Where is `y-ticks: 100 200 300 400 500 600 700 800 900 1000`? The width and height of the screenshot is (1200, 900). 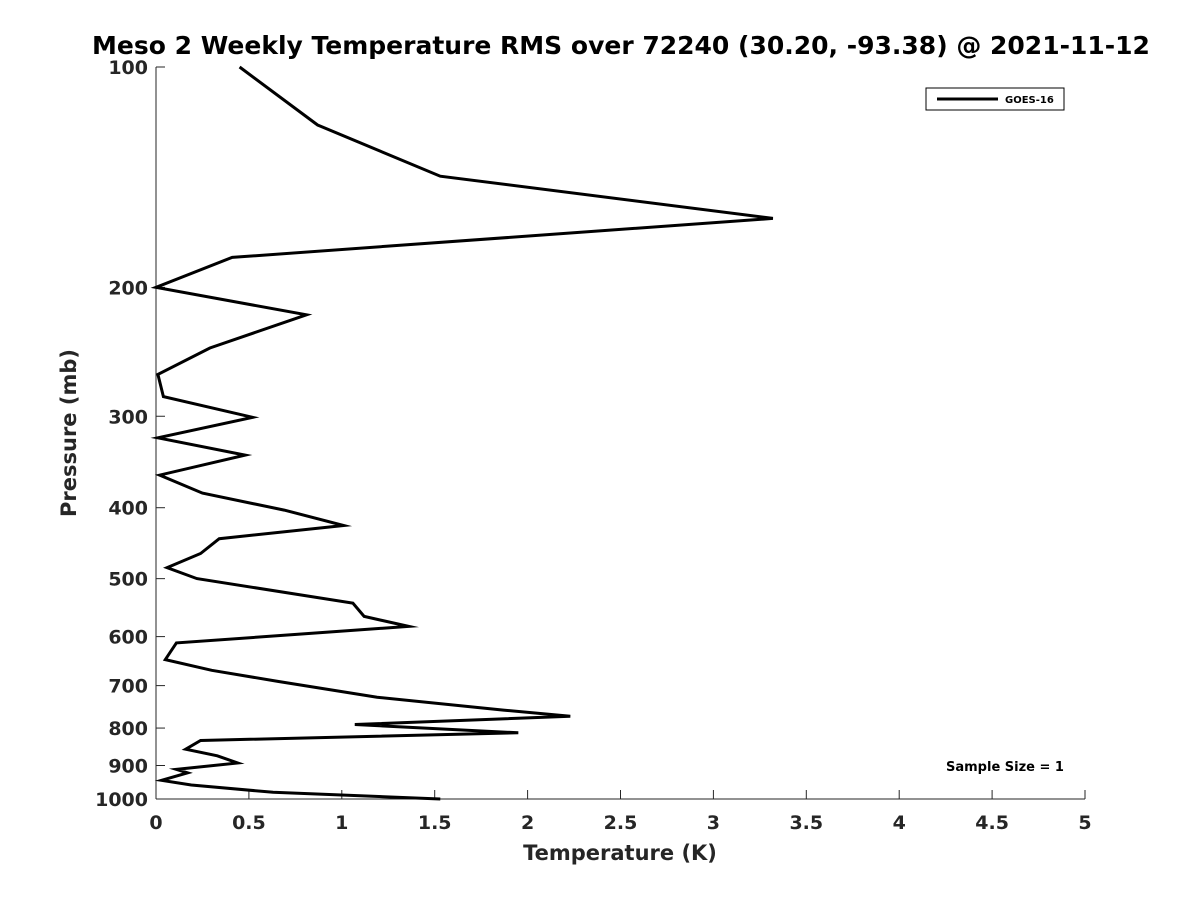 y-ticks: 100 200 300 400 500 600 700 800 900 1000 is located at coordinates (130, 434).